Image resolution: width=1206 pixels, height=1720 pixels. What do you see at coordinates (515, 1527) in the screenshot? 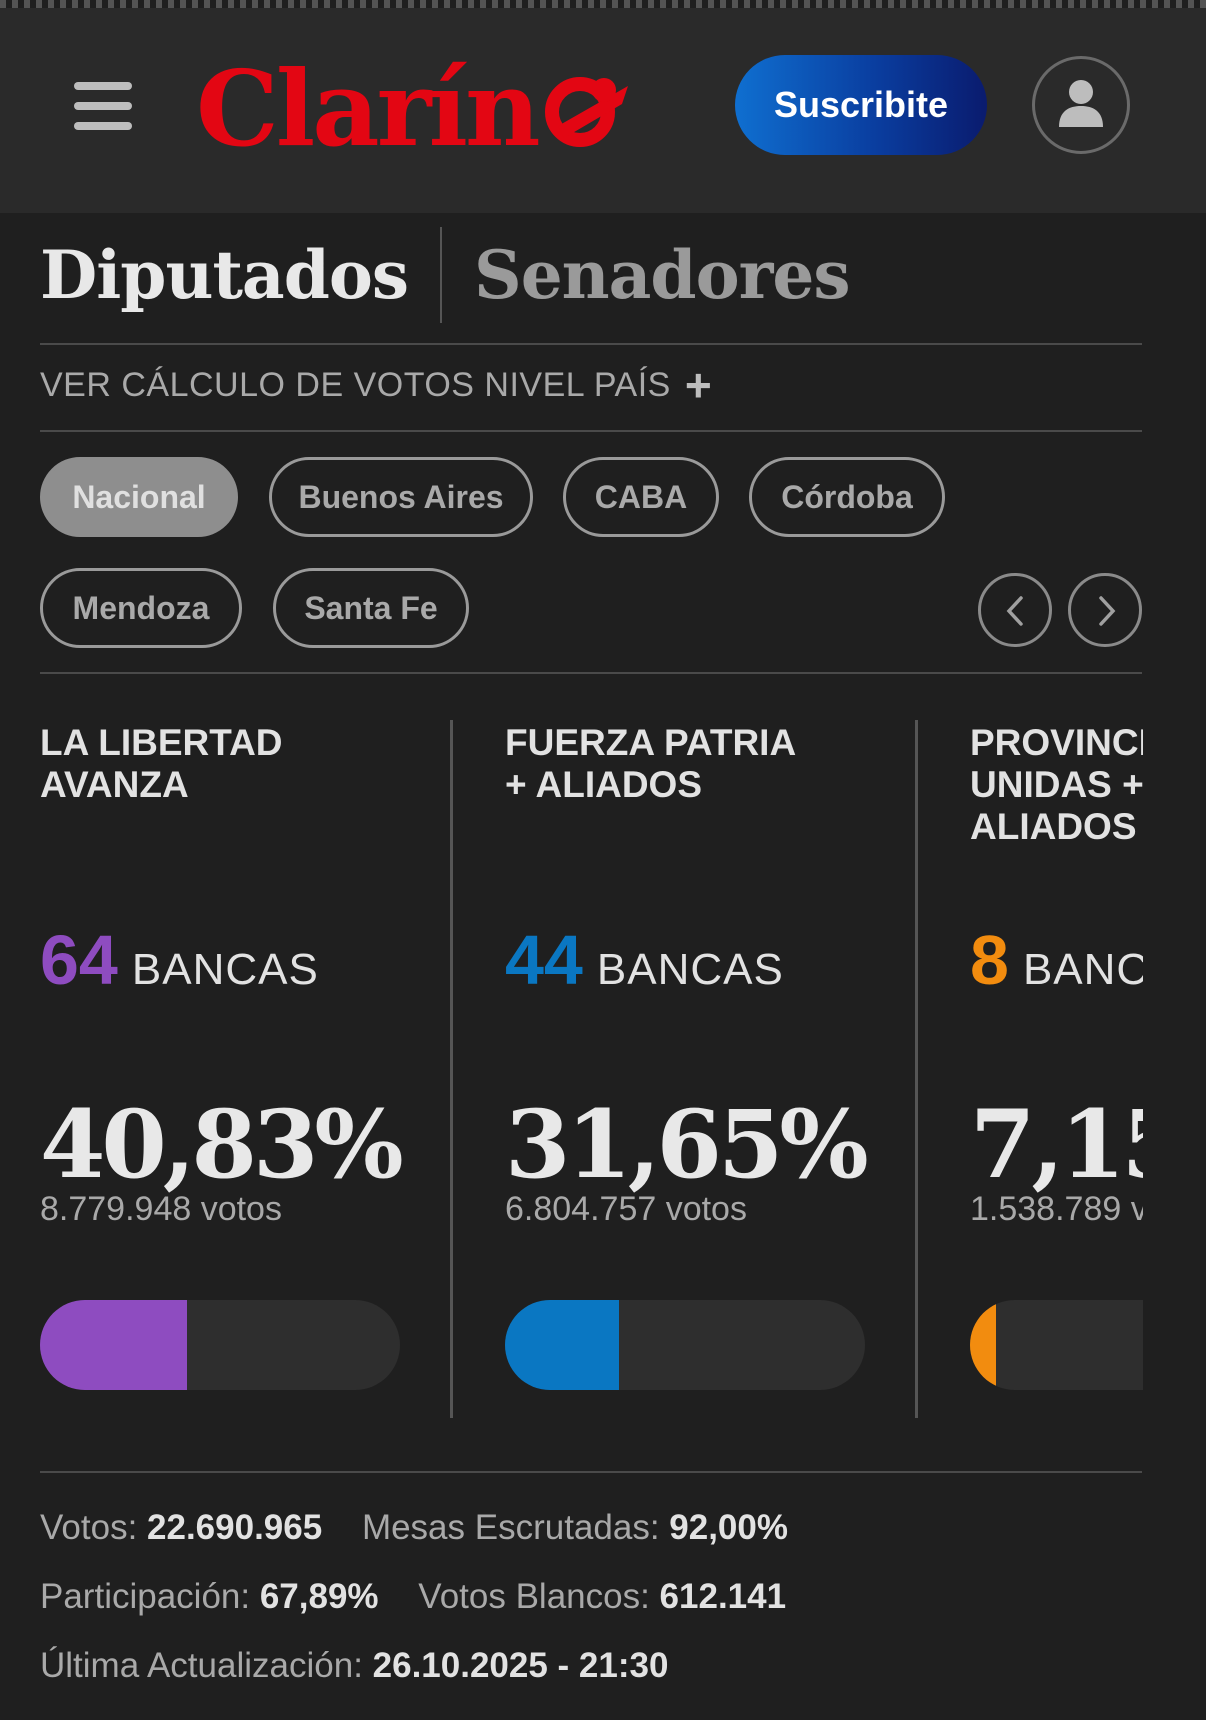
I see `mesas-label: Mesas Escrutadas:` at bounding box center [515, 1527].